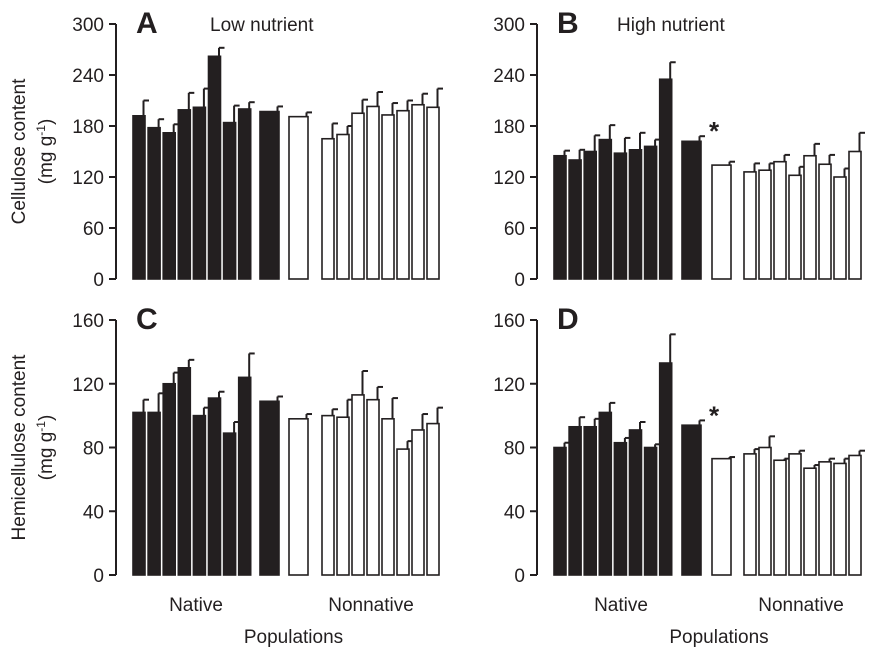 This screenshot has width=869, height=653. What do you see at coordinates (88, 76) in the screenshot?
I see `y-tick-label: 240` at bounding box center [88, 76].